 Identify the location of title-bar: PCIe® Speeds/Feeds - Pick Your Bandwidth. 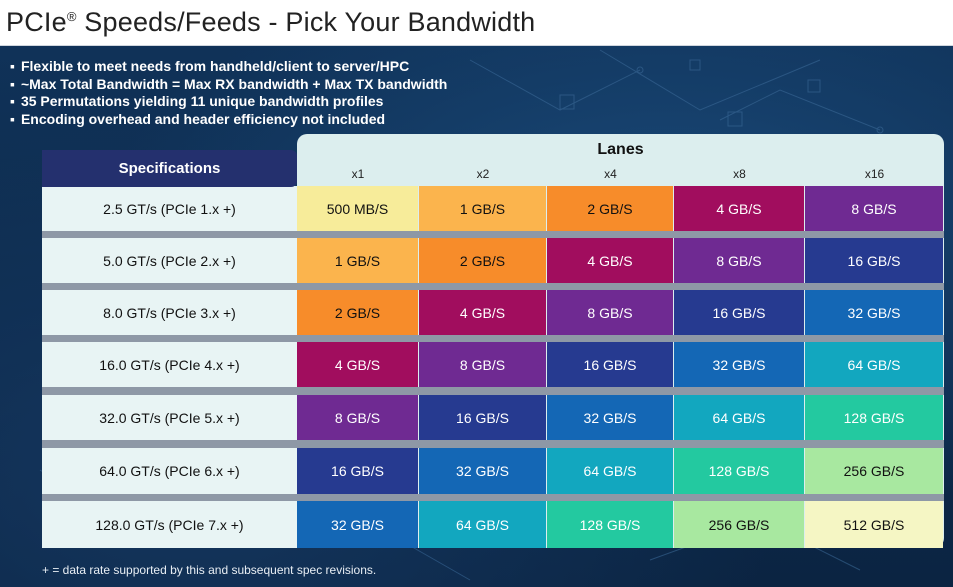
(476, 23).